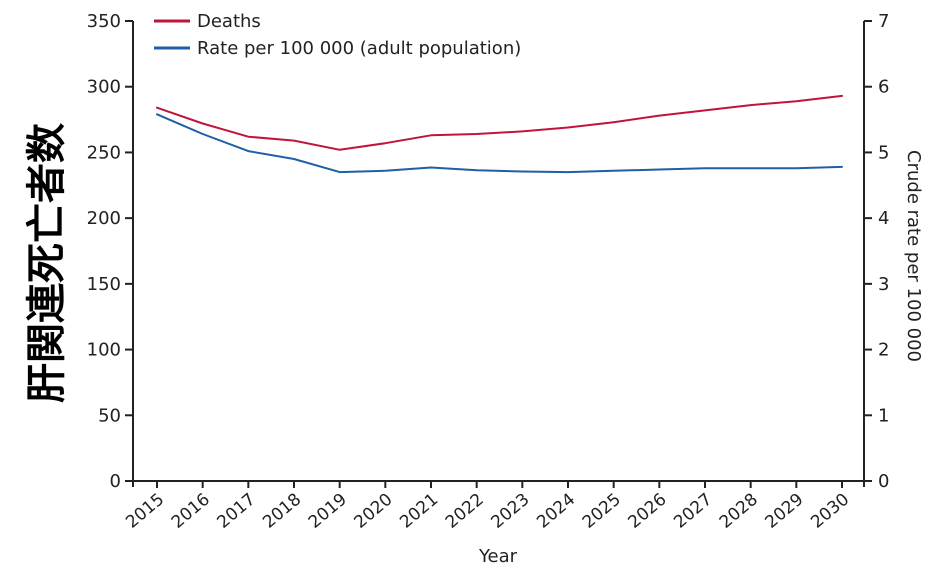 The height and width of the screenshot is (580, 932). What do you see at coordinates (498, 556) in the screenshot?
I see `x-axis-title: Year` at bounding box center [498, 556].